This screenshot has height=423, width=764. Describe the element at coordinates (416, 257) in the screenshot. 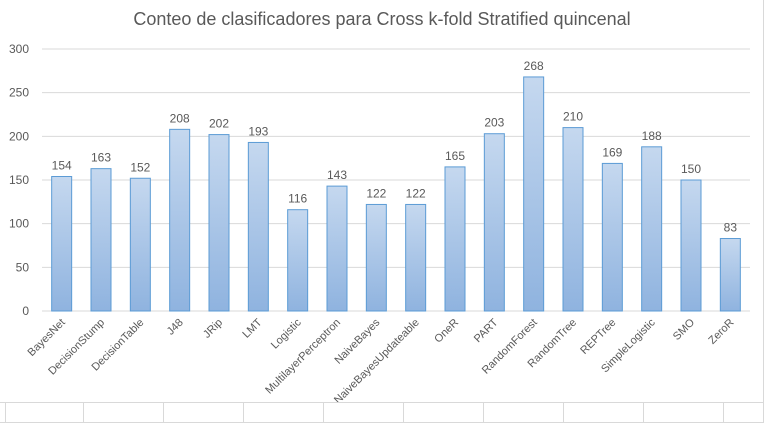

I see `bar-naivebayesupdateable` at that location.